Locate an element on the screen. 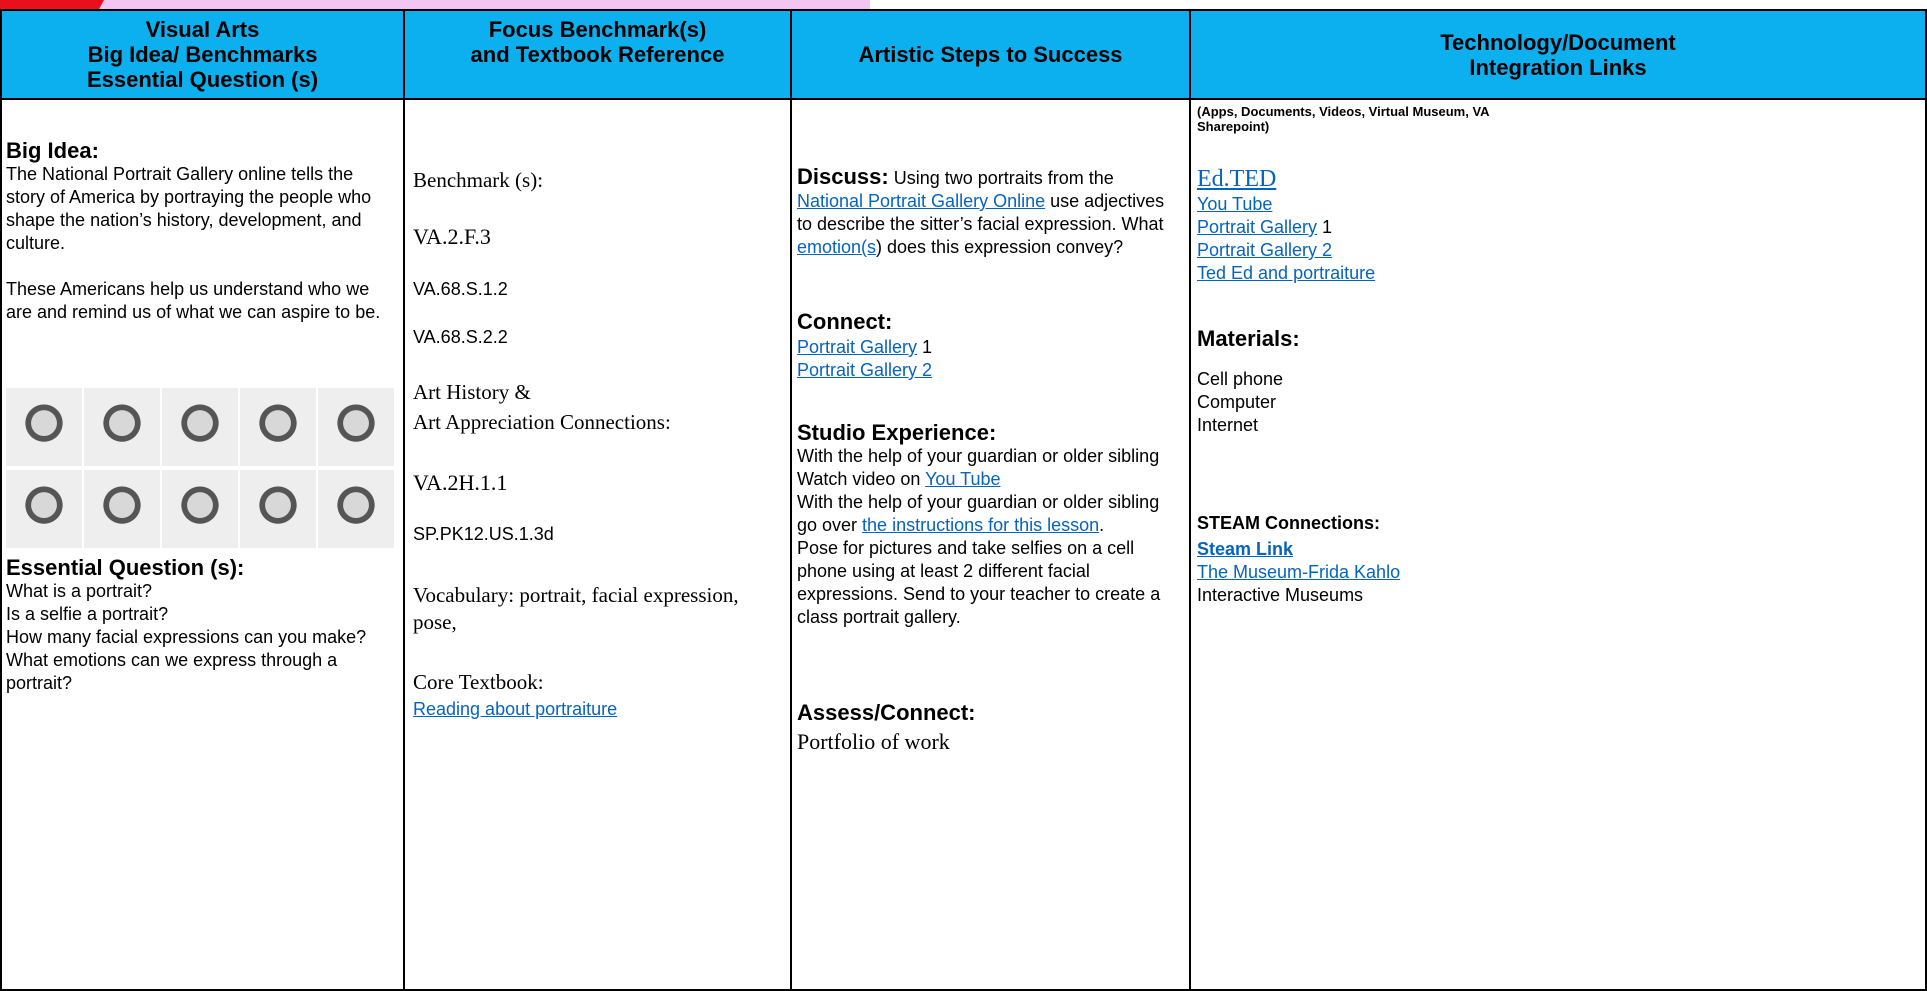  header-text: and Textbook Reference is located at coordinates (597, 54).